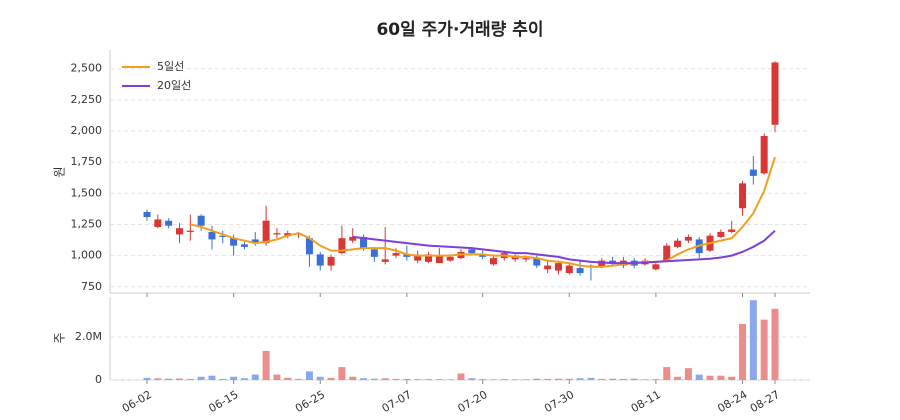  What do you see at coordinates (137, 401) in the screenshot?
I see `x-tick-label: 06-02` at bounding box center [137, 401].